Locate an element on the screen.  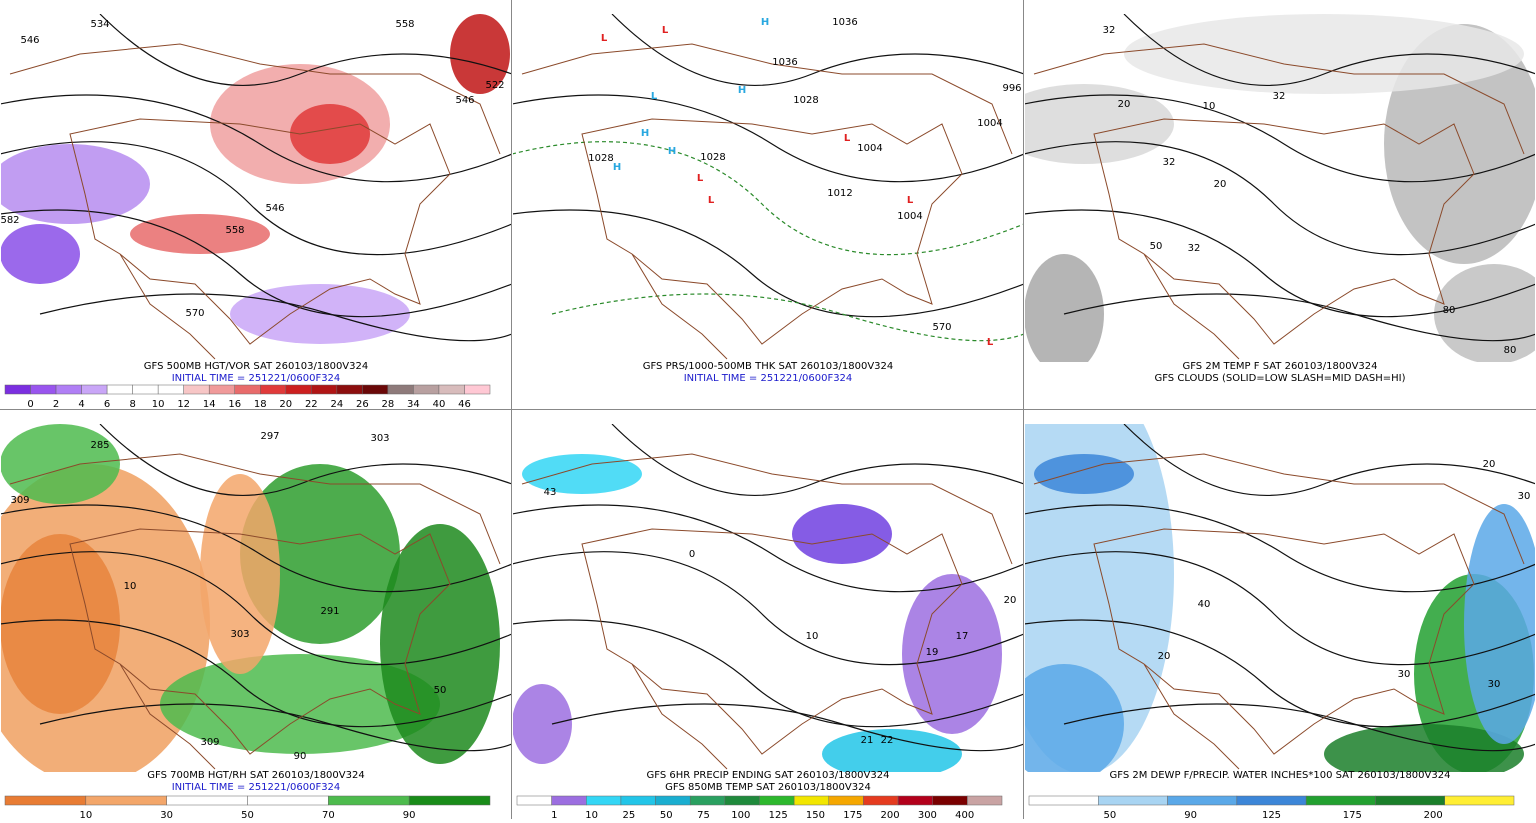
contour-label: 1004 is located at coordinates (909, 216).